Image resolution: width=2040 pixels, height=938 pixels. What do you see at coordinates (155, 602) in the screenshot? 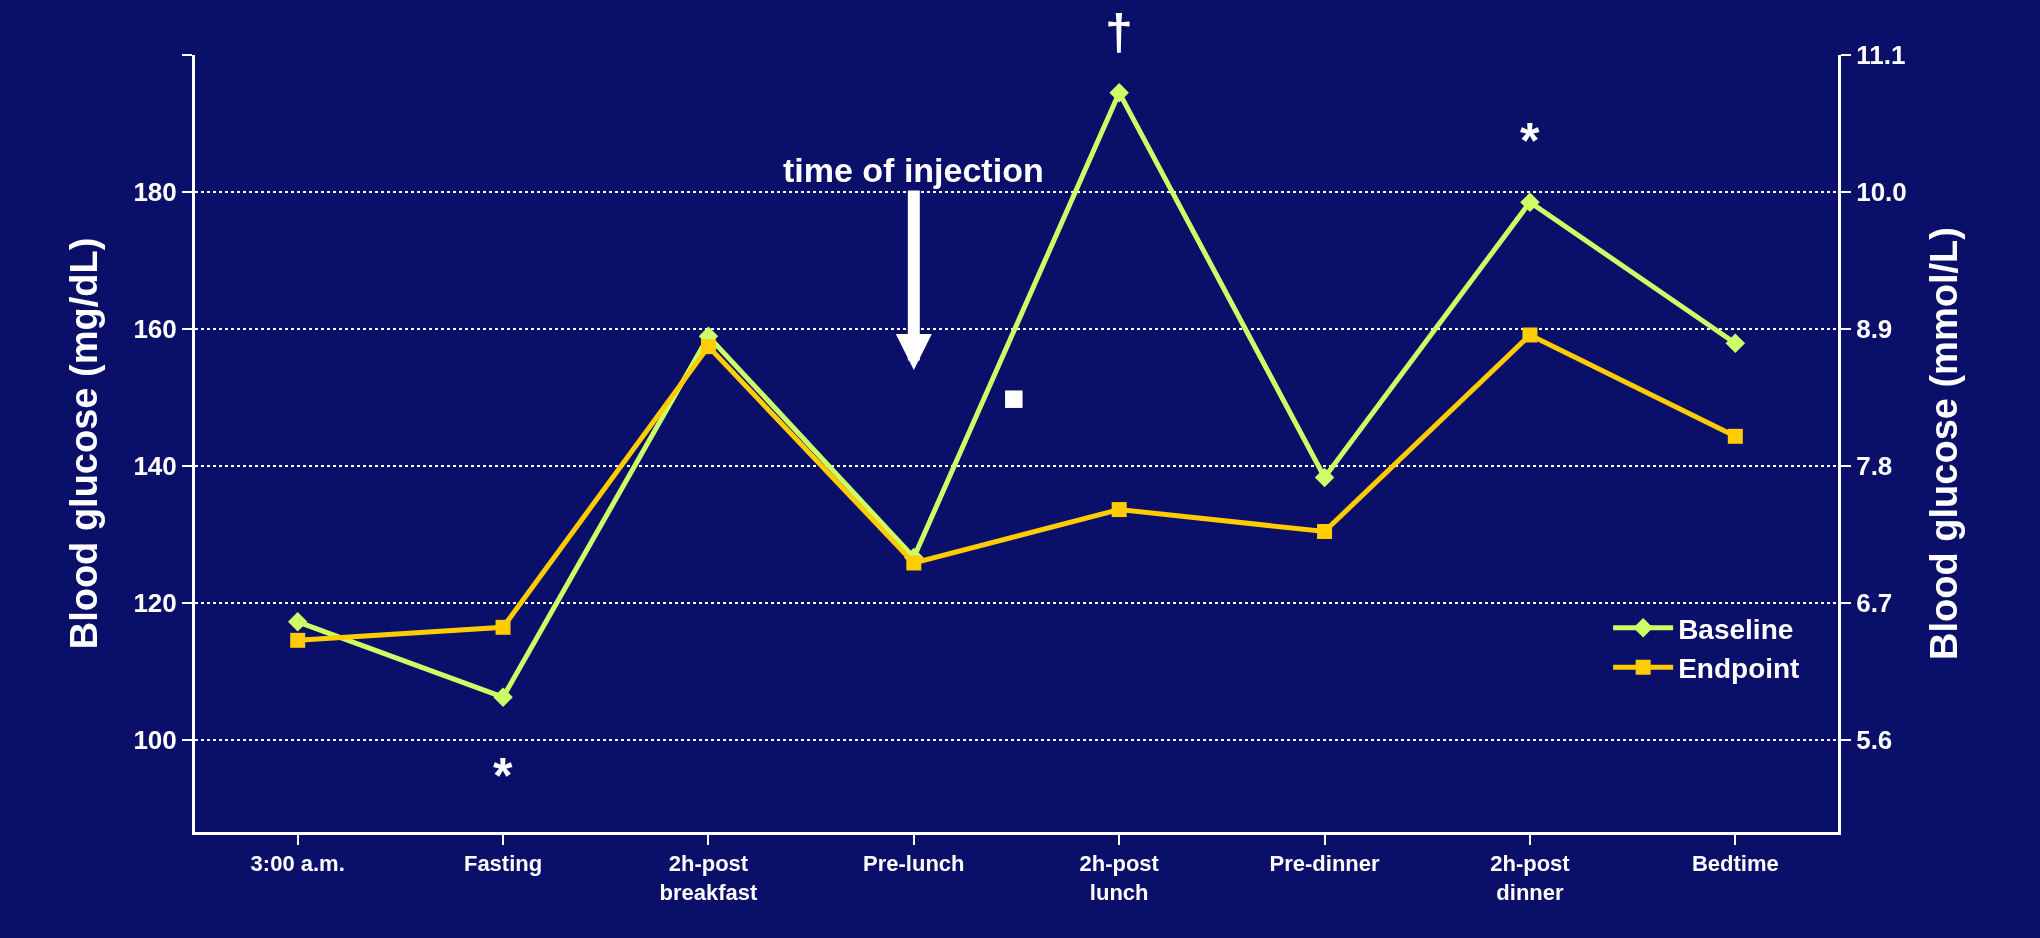
I see `y-tick-label: 120` at bounding box center [155, 602].